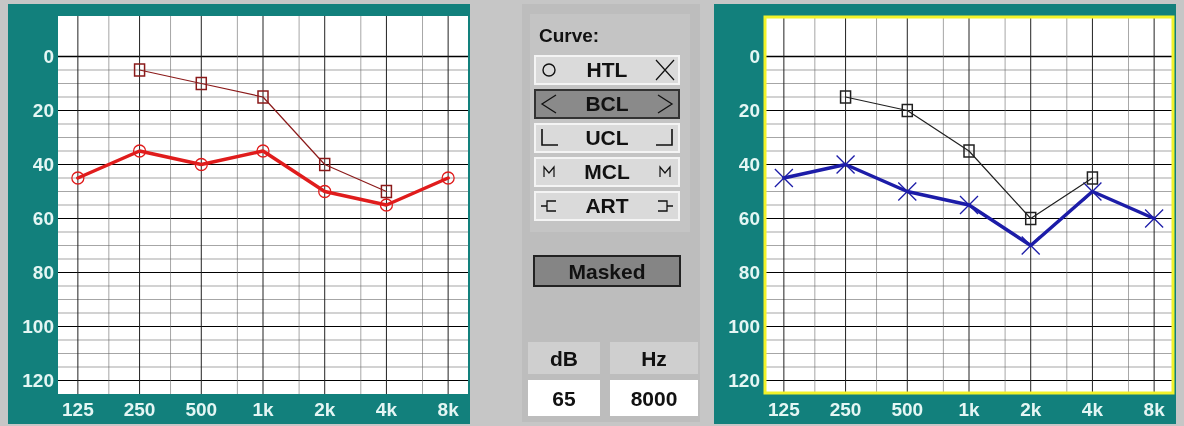 The image size is (1184, 426). Describe the element at coordinates (564, 398) in the screenshot. I see `text: 65` at that location.